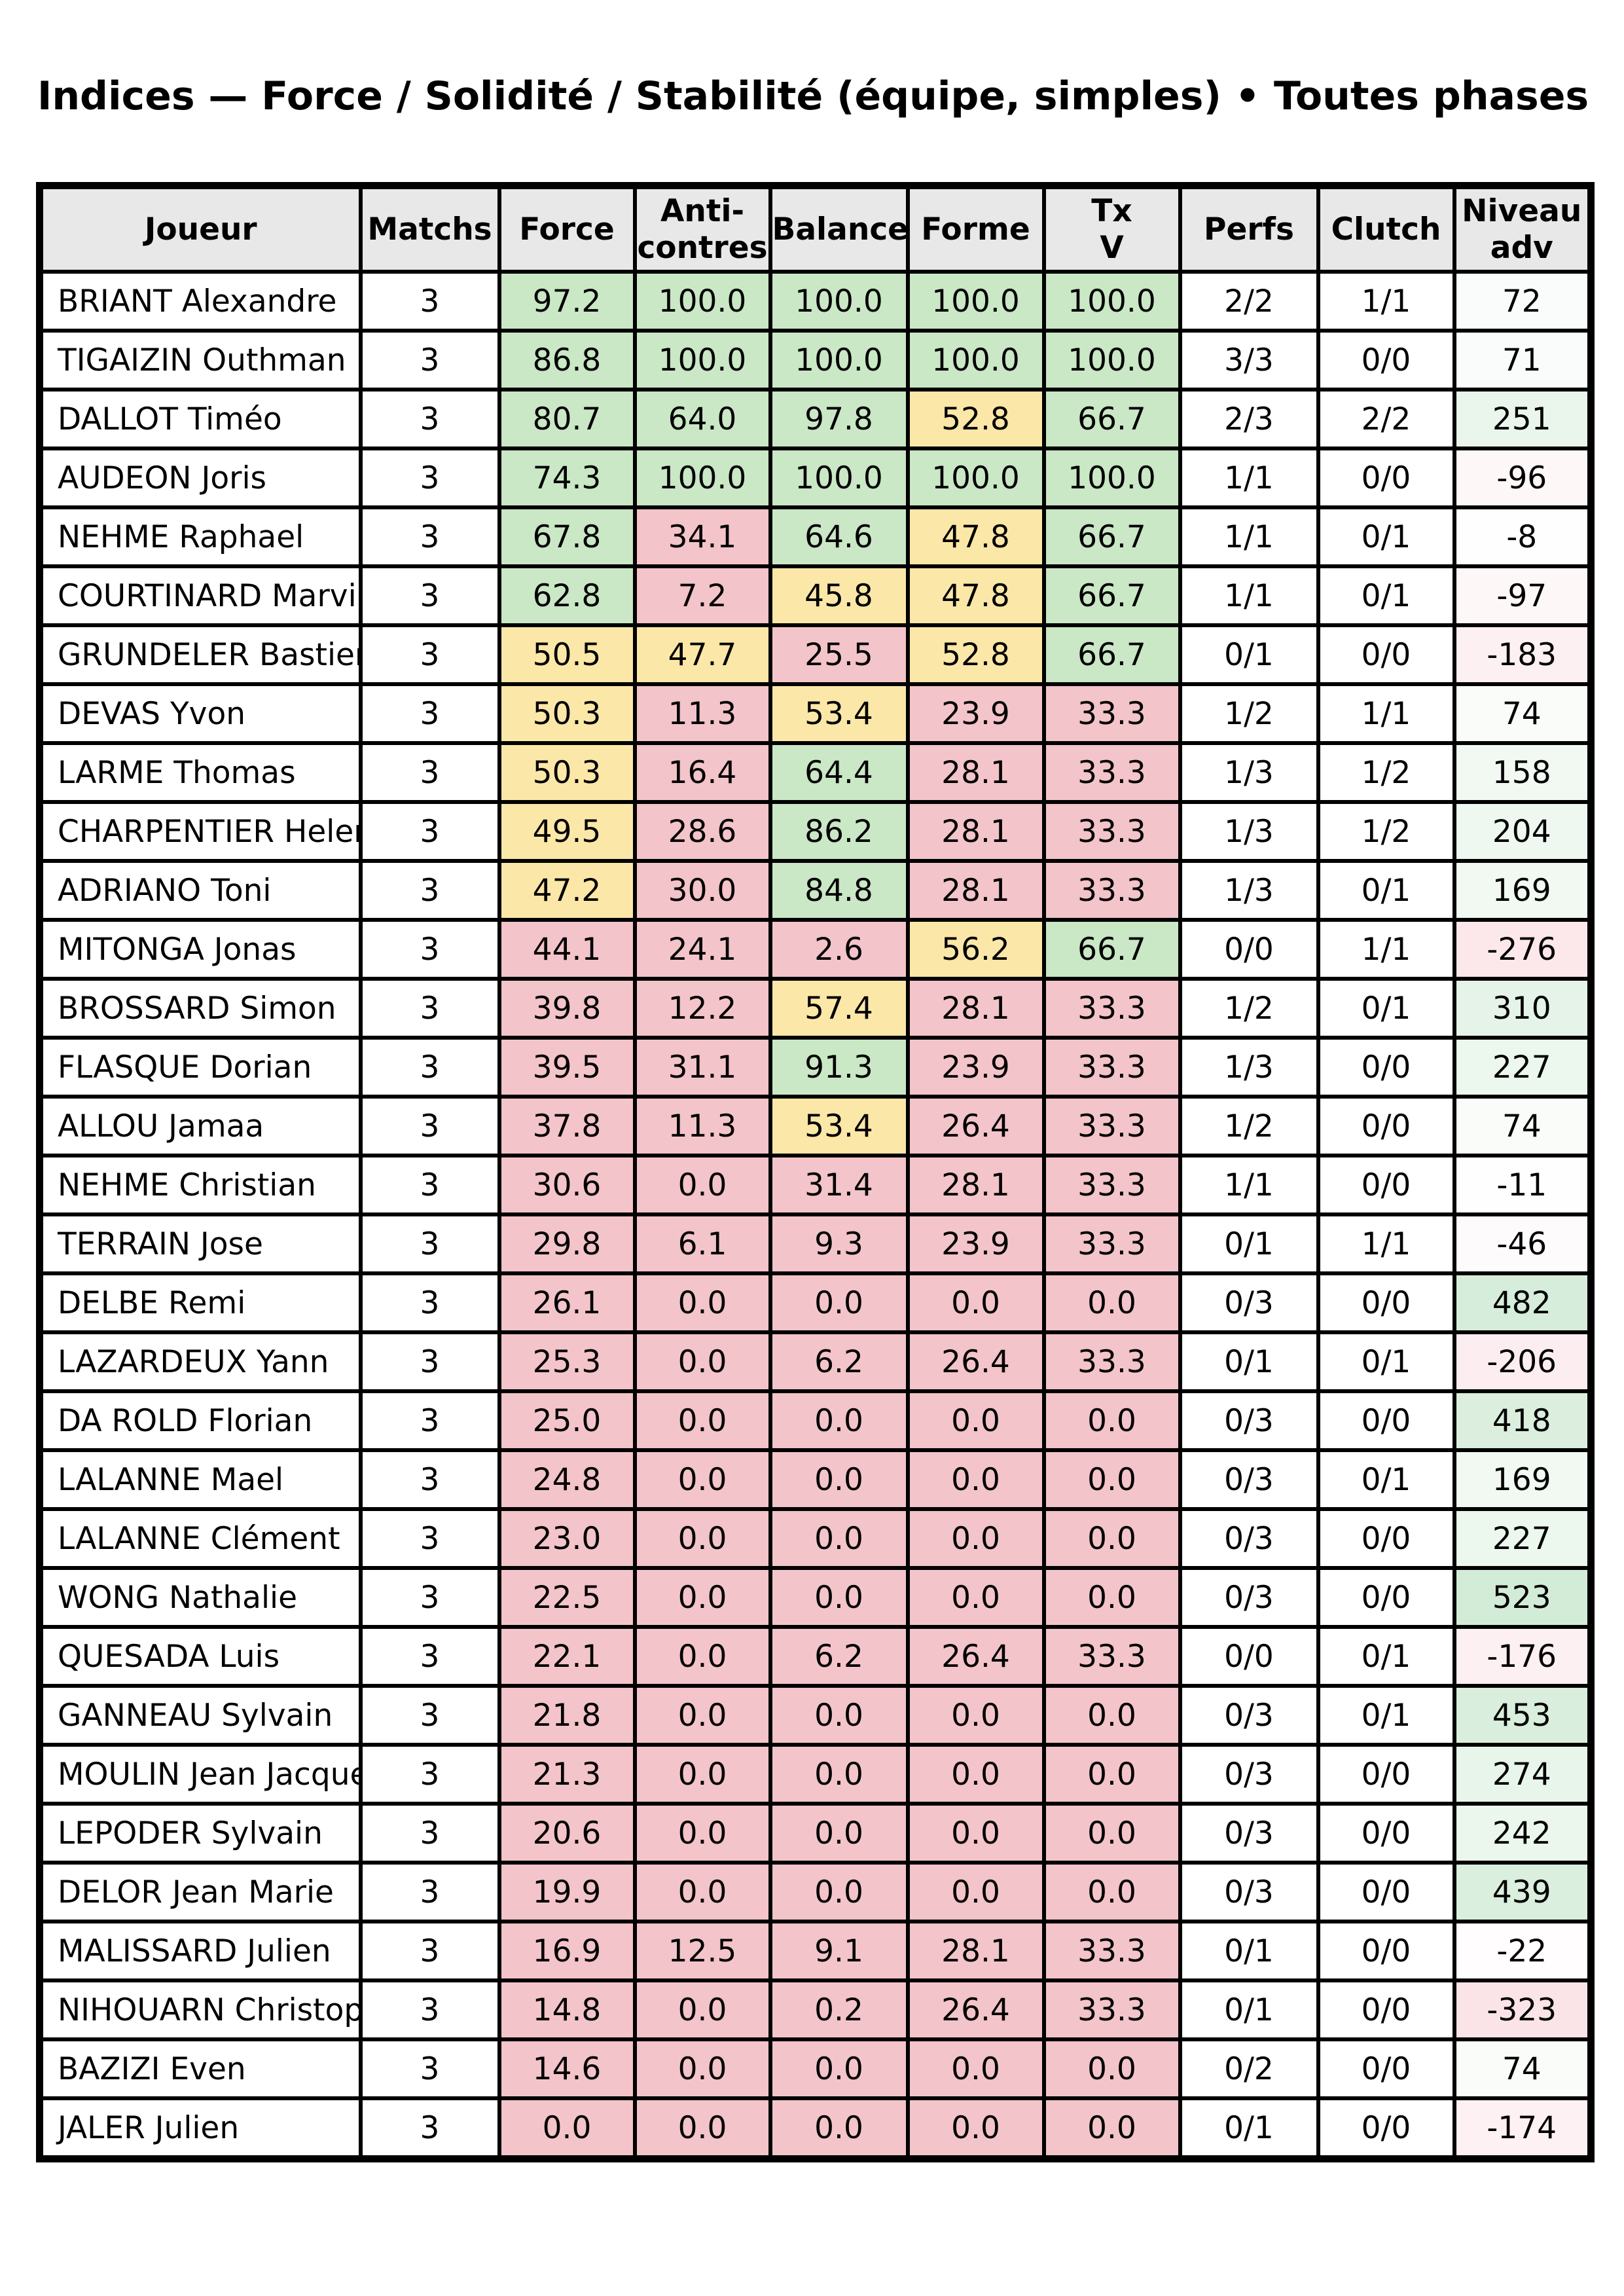  I want to click on cell-anti-contres: 34.1, so click(702, 536).